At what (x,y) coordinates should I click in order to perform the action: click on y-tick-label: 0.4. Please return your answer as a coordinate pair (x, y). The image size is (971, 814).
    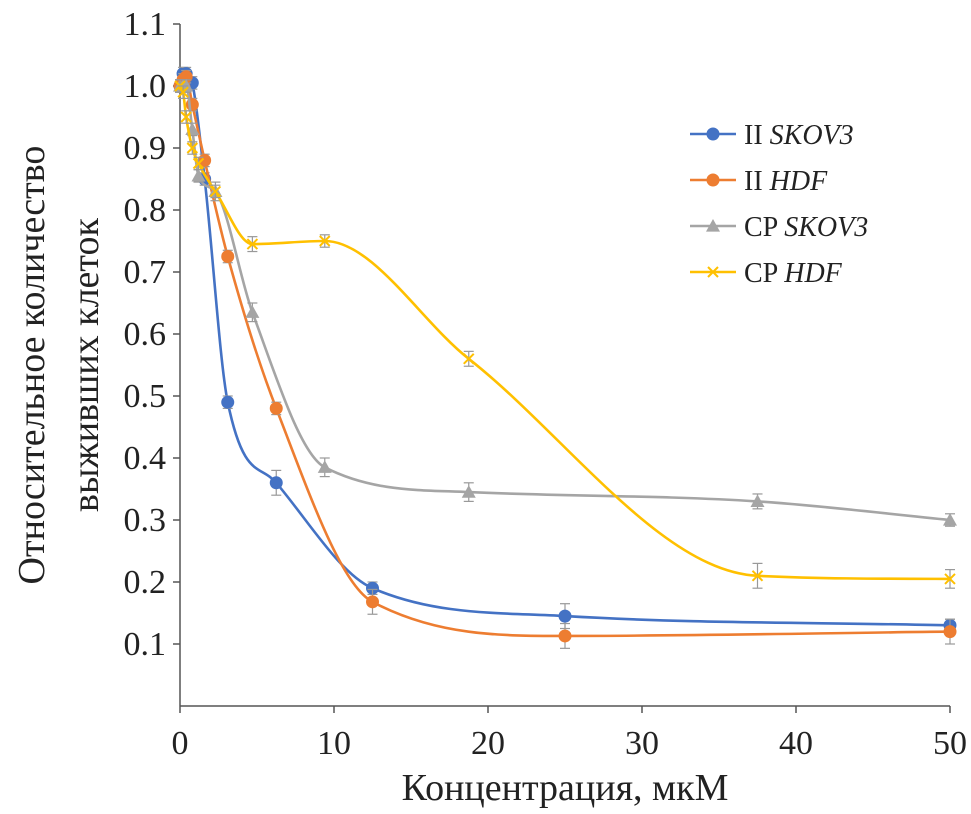
    Looking at the image, I should click on (145, 458).